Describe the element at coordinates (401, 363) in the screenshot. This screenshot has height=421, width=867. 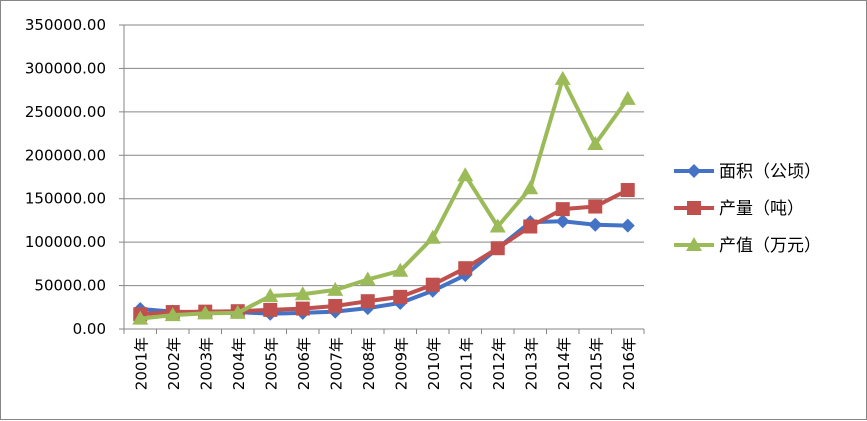
I see `x-tick-label: 2009年` at that location.